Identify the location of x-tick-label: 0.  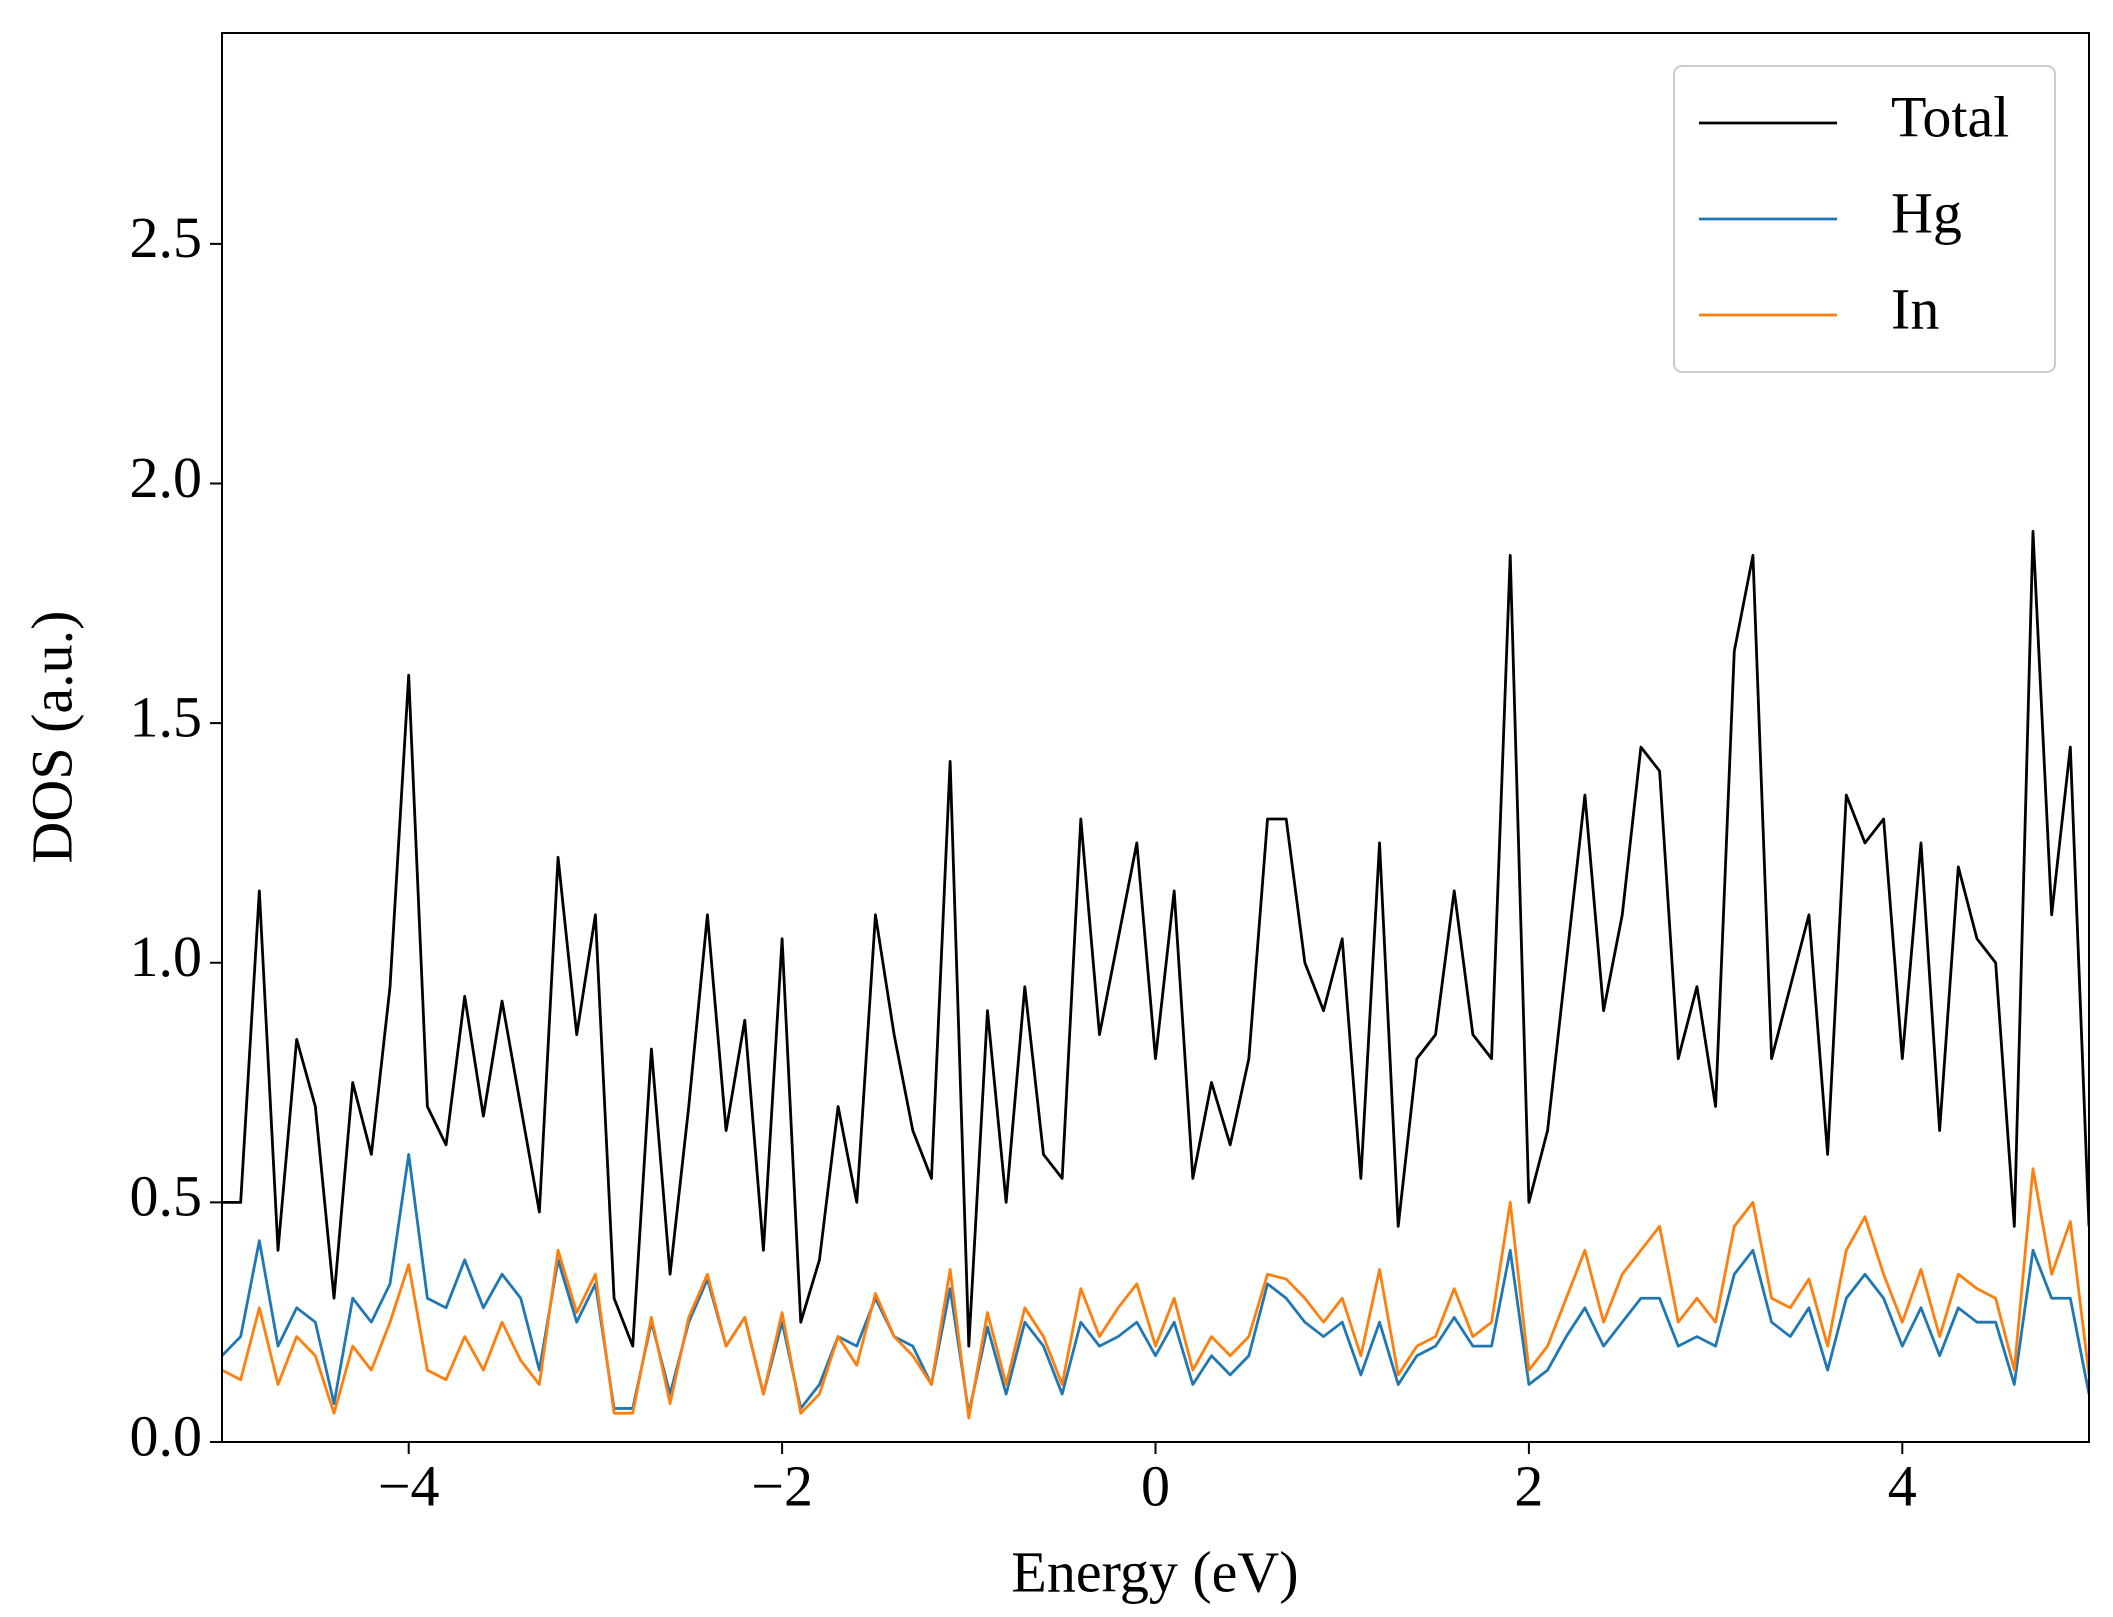
(1155, 1485).